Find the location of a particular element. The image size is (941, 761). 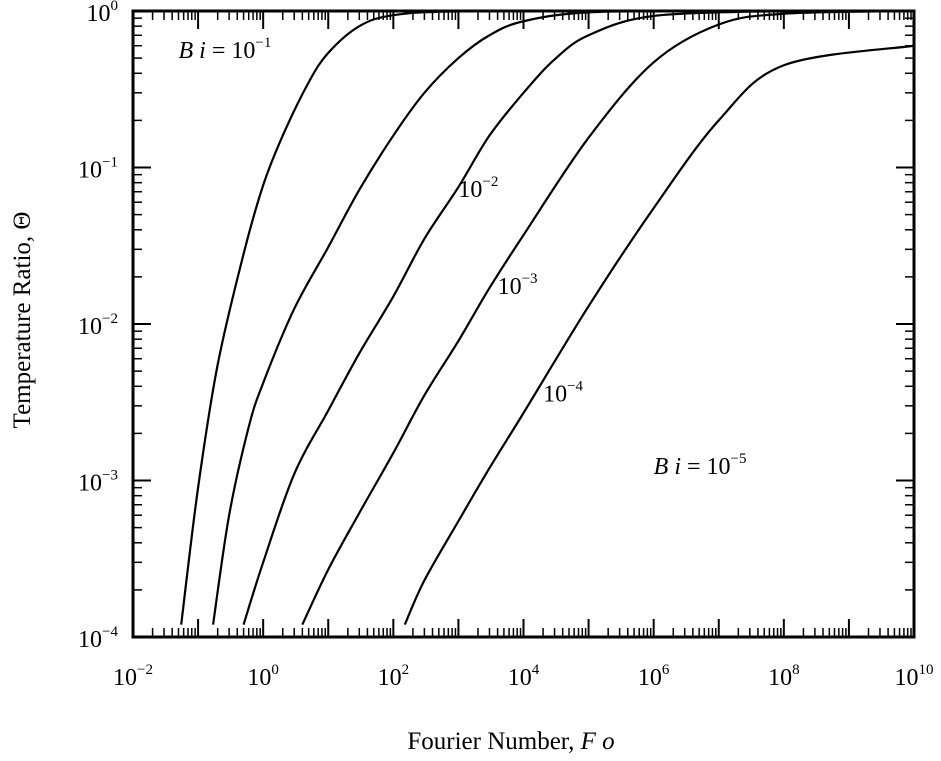

curve-label: 10−3 is located at coordinates (518, 285).